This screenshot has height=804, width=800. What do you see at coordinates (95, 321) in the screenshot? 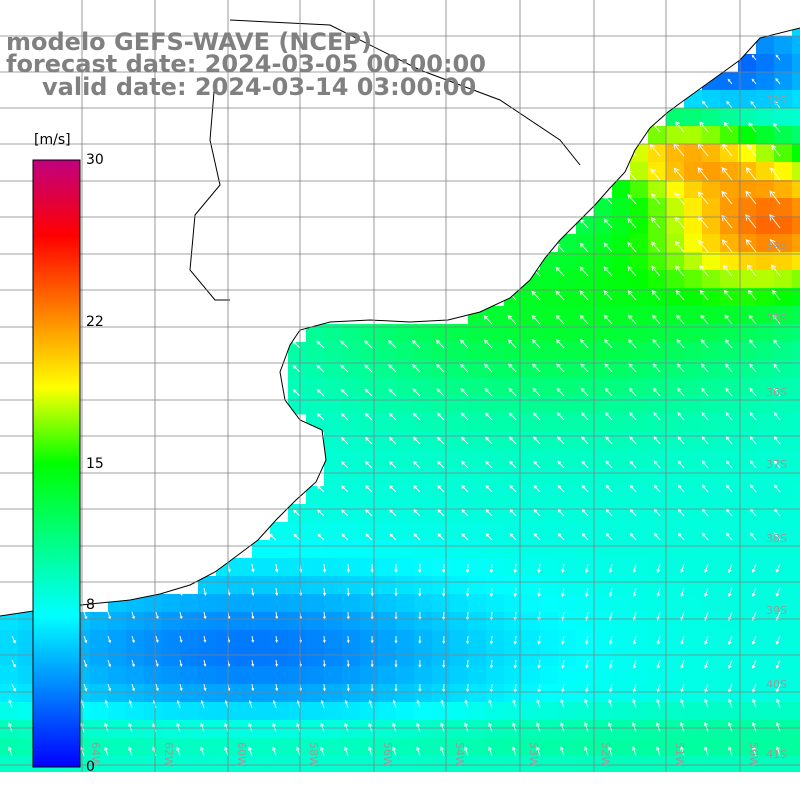
I see `colorbar-tick-22: 22` at bounding box center [95, 321].